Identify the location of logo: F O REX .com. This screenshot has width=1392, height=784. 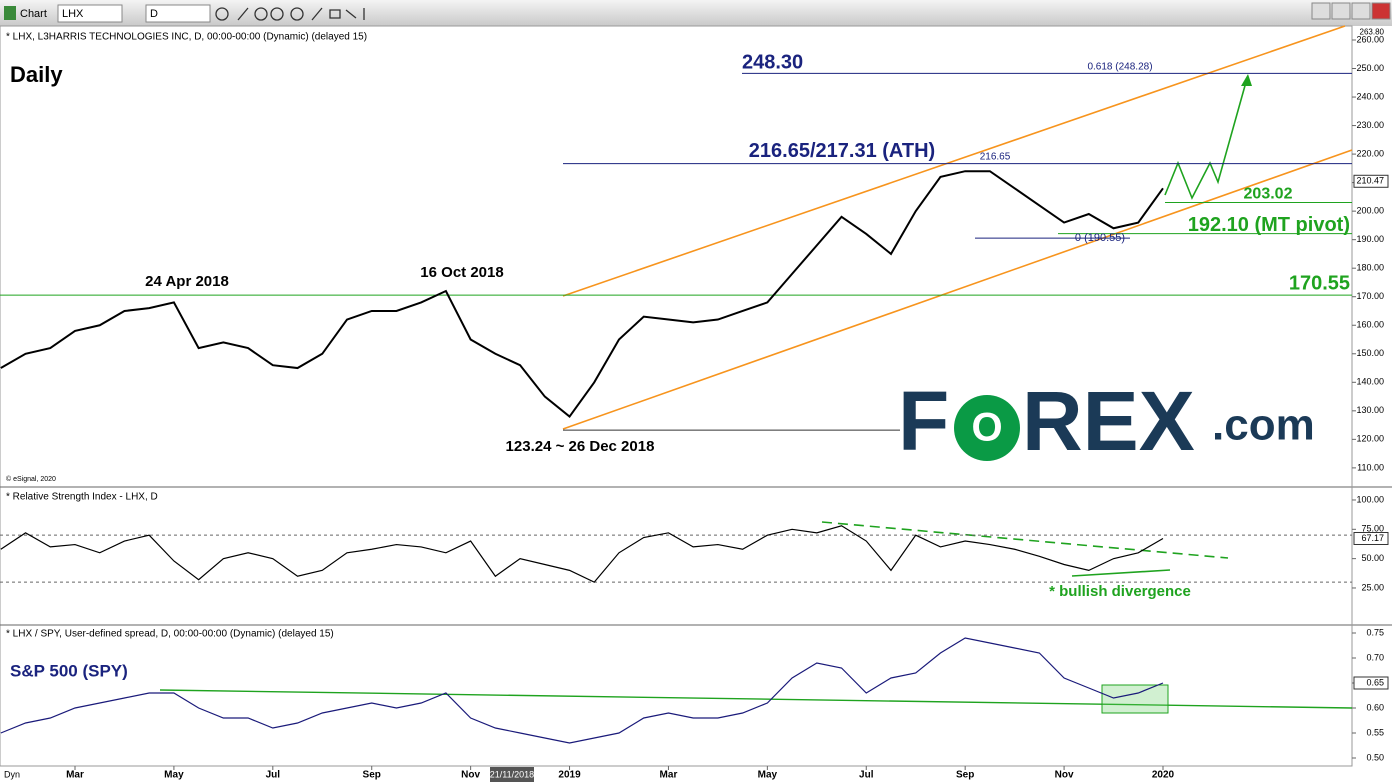
(1106, 421).